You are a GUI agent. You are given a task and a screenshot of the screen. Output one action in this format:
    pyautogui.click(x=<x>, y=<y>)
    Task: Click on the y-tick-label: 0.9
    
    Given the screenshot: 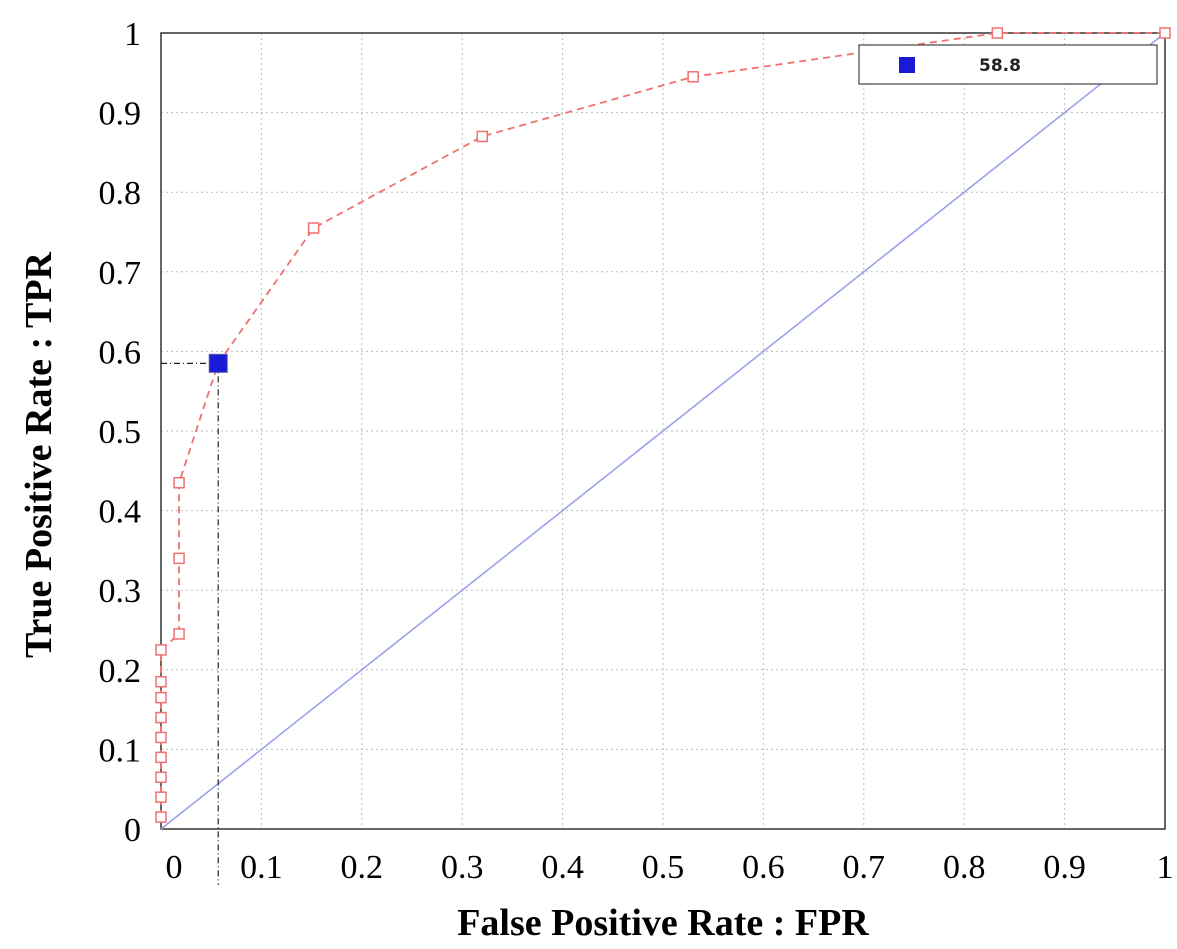 What is the action you would take?
    pyautogui.click(x=120, y=114)
    